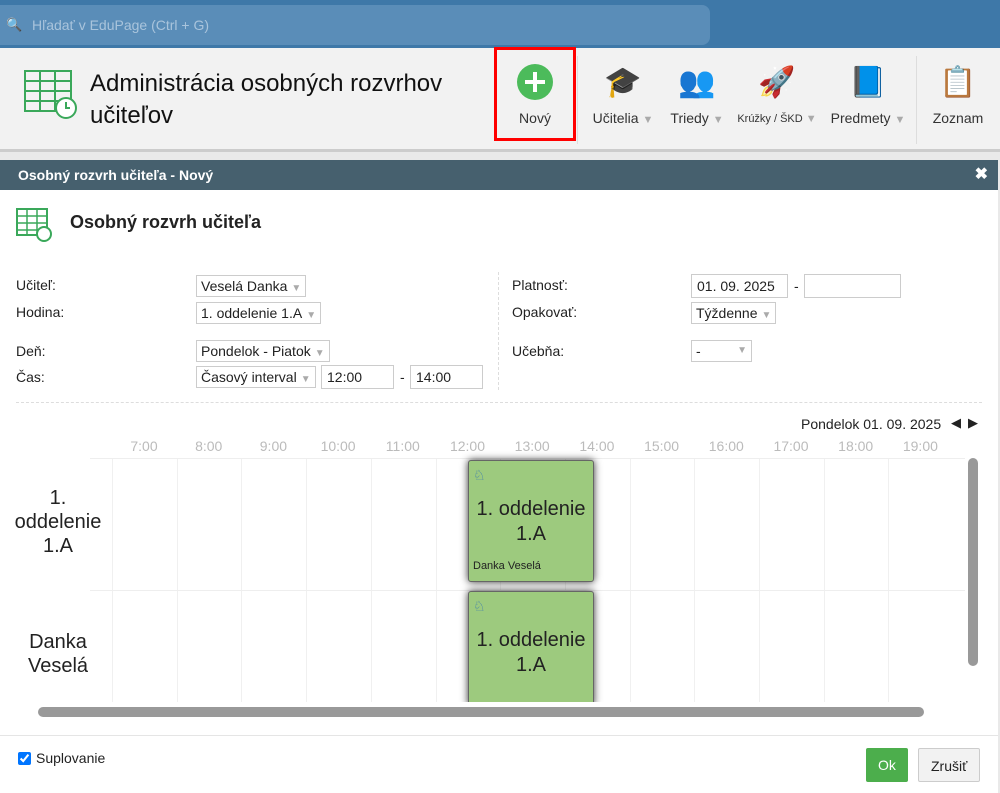 The image size is (1000, 793). I want to click on repeat-label: Opakovať:, so click(545, 312).